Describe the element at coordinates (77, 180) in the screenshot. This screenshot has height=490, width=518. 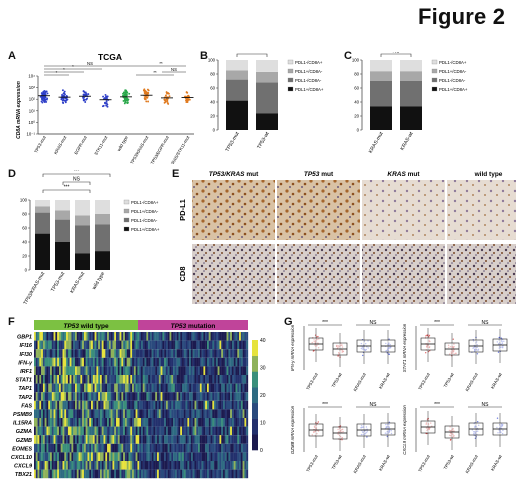
I see `sig-label: NS` at that location.